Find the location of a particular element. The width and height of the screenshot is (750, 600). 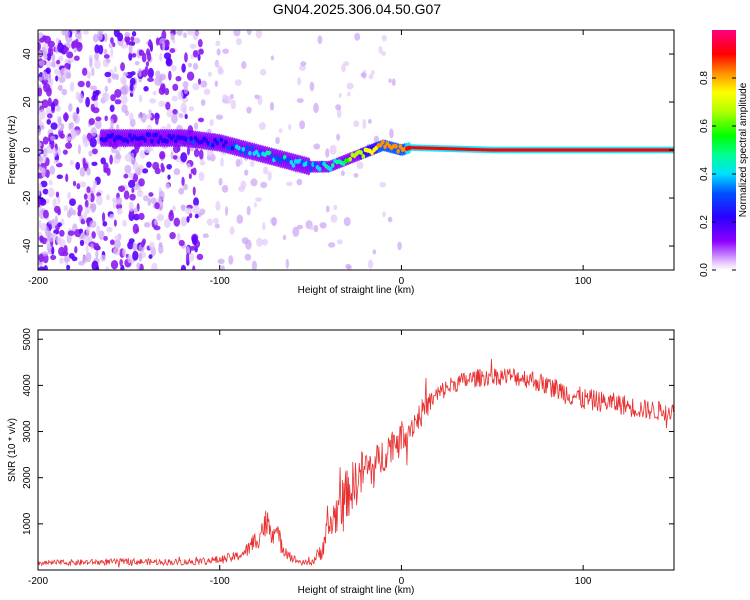

y-tick-label: -40 is located at coordinates (27, 245).